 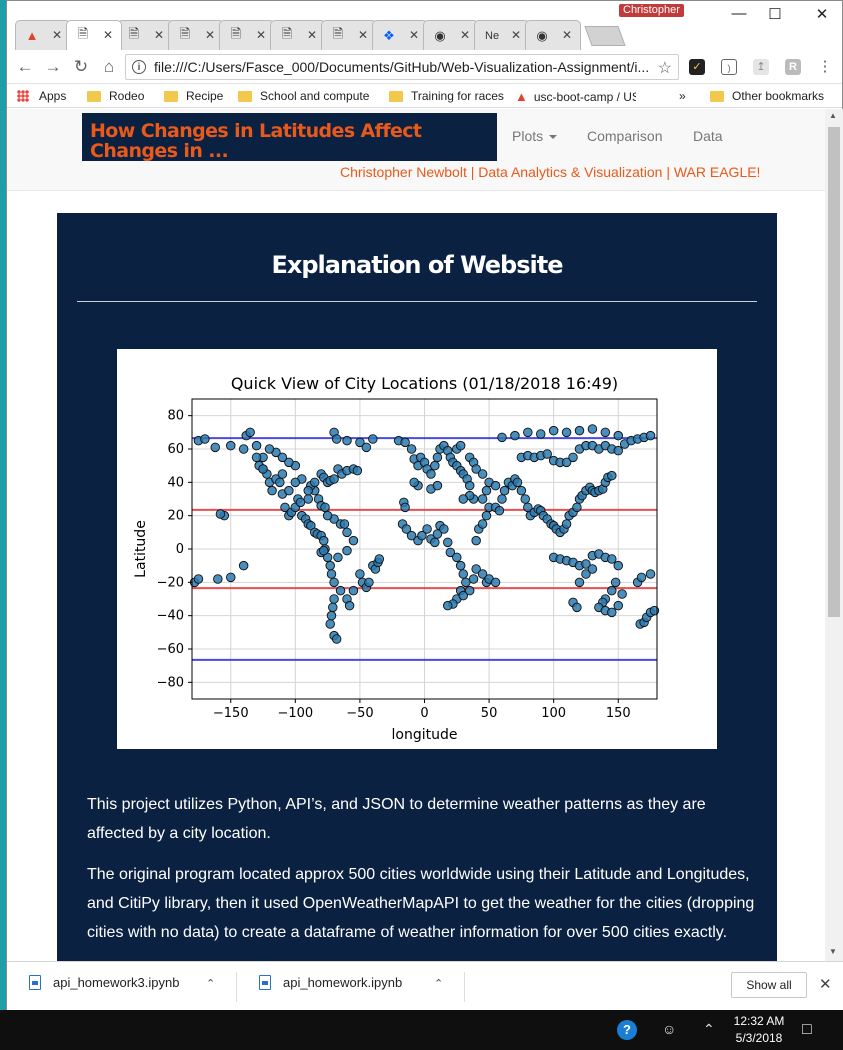 I want to click on download-item: api_homework3.ipynb, so click(x=104, y=982).